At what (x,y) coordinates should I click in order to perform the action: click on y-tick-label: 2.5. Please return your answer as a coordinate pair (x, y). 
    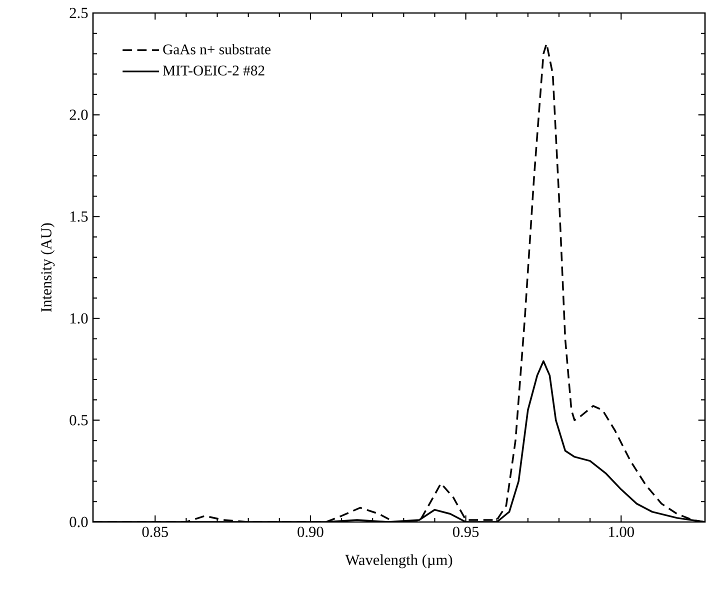
    Looking at the image, I should click on (79, 13).